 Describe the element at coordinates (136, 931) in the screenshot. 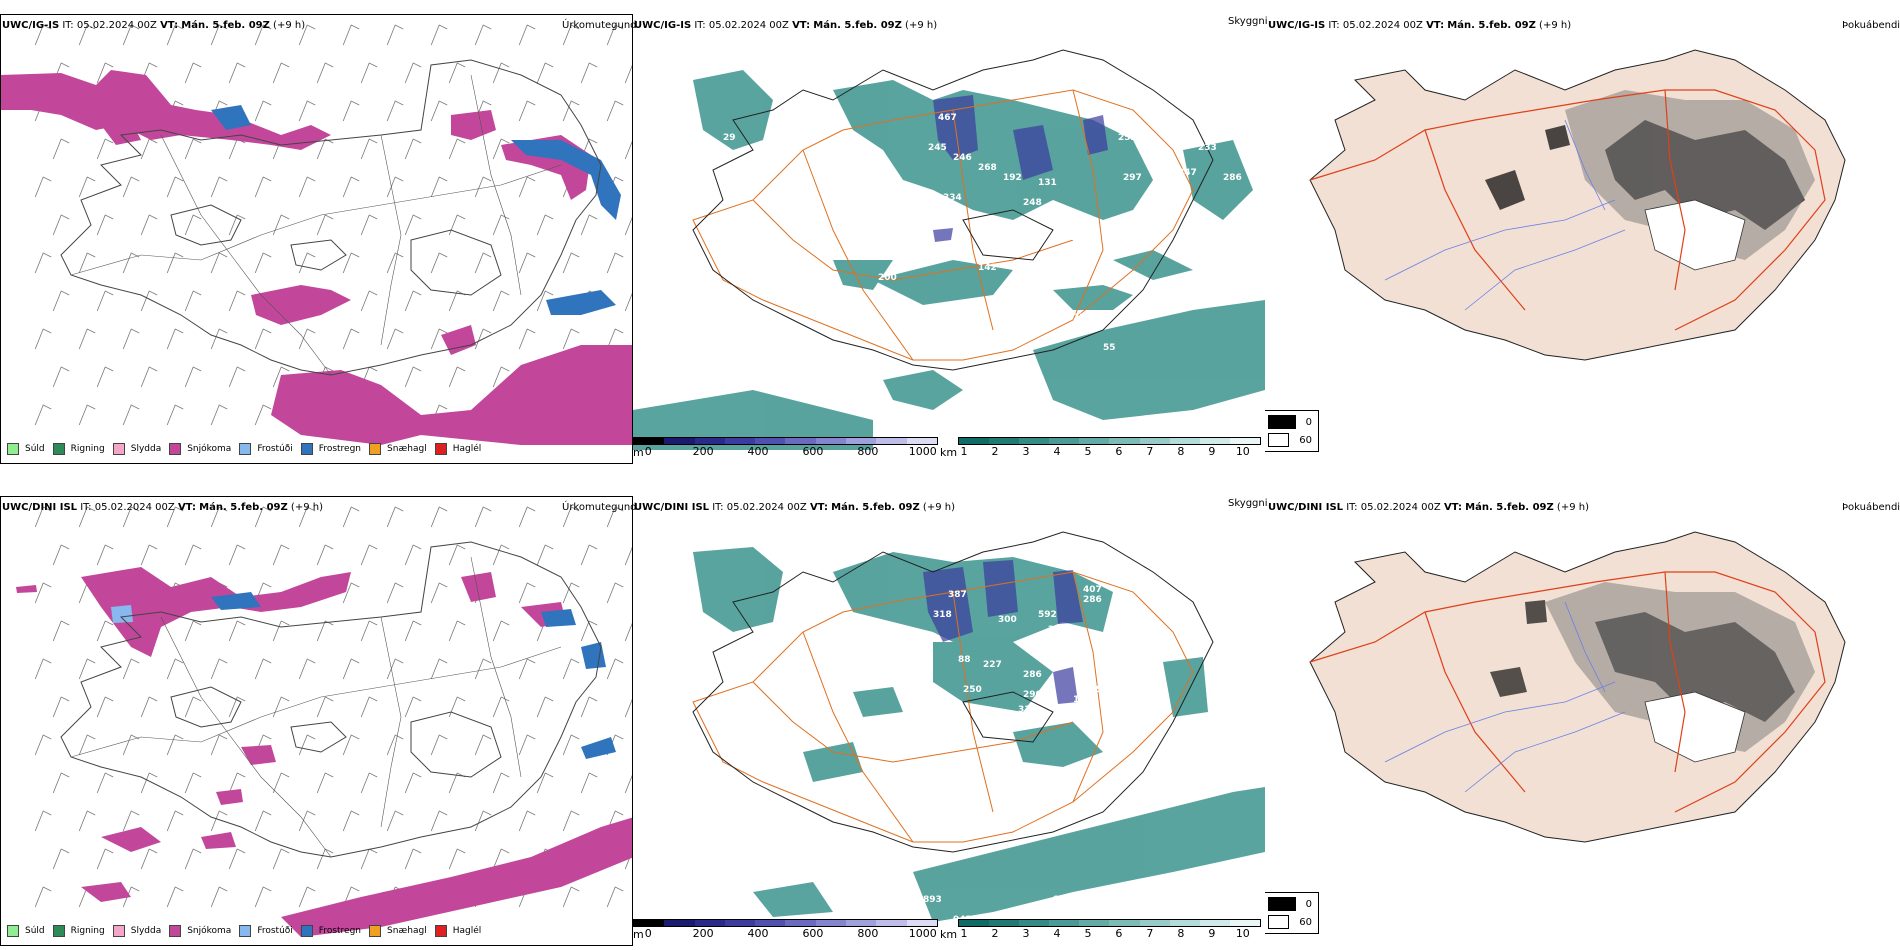

I see `precip-legend-item: Slydda` at that location.